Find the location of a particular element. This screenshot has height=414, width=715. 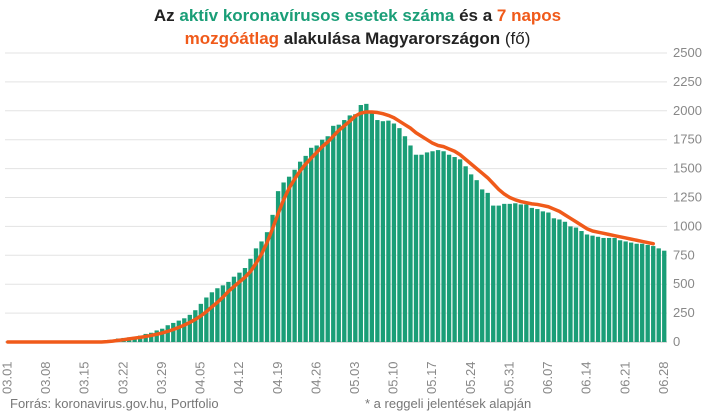

y-tick-label: 1500 is located at coordinates (687, 168).